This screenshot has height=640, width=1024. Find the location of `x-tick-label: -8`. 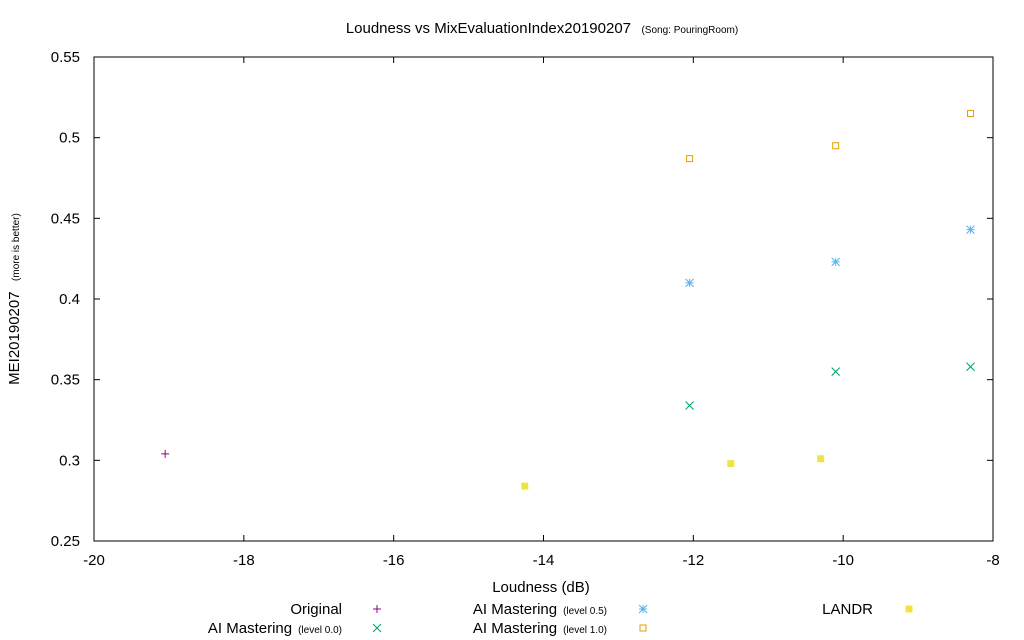

x-tick-label: -8 is located at coordinates (992, 560).